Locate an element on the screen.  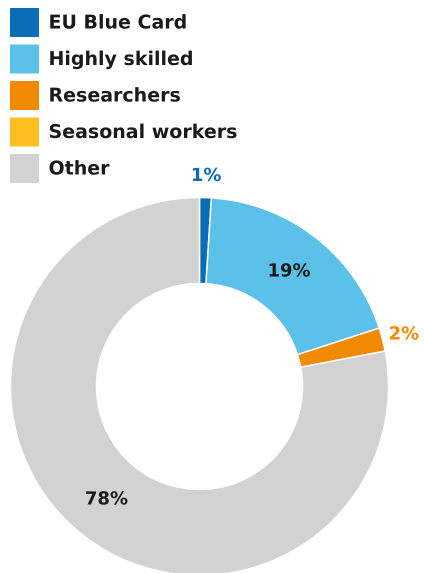
data-label: 2% is located at coordinates (404, 334).